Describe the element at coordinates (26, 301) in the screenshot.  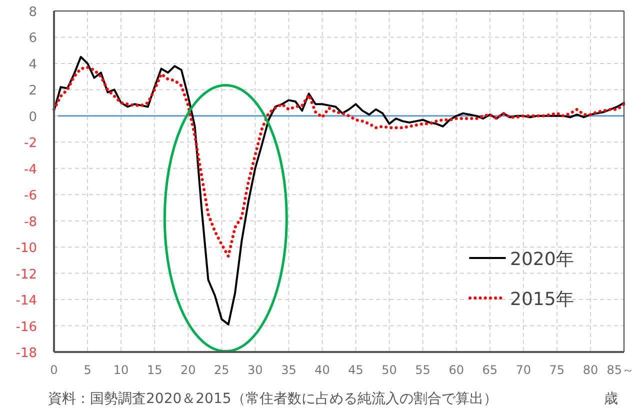
I see `y-tick-label: -14` at that location.